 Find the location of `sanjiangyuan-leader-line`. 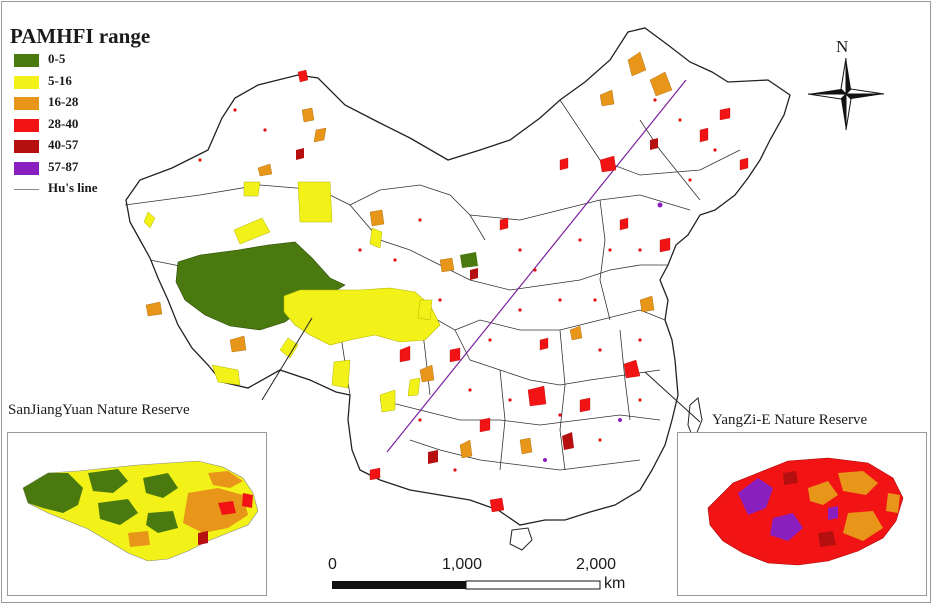

sanjiangyuan-leader-line is located at coordinates (287, 359).